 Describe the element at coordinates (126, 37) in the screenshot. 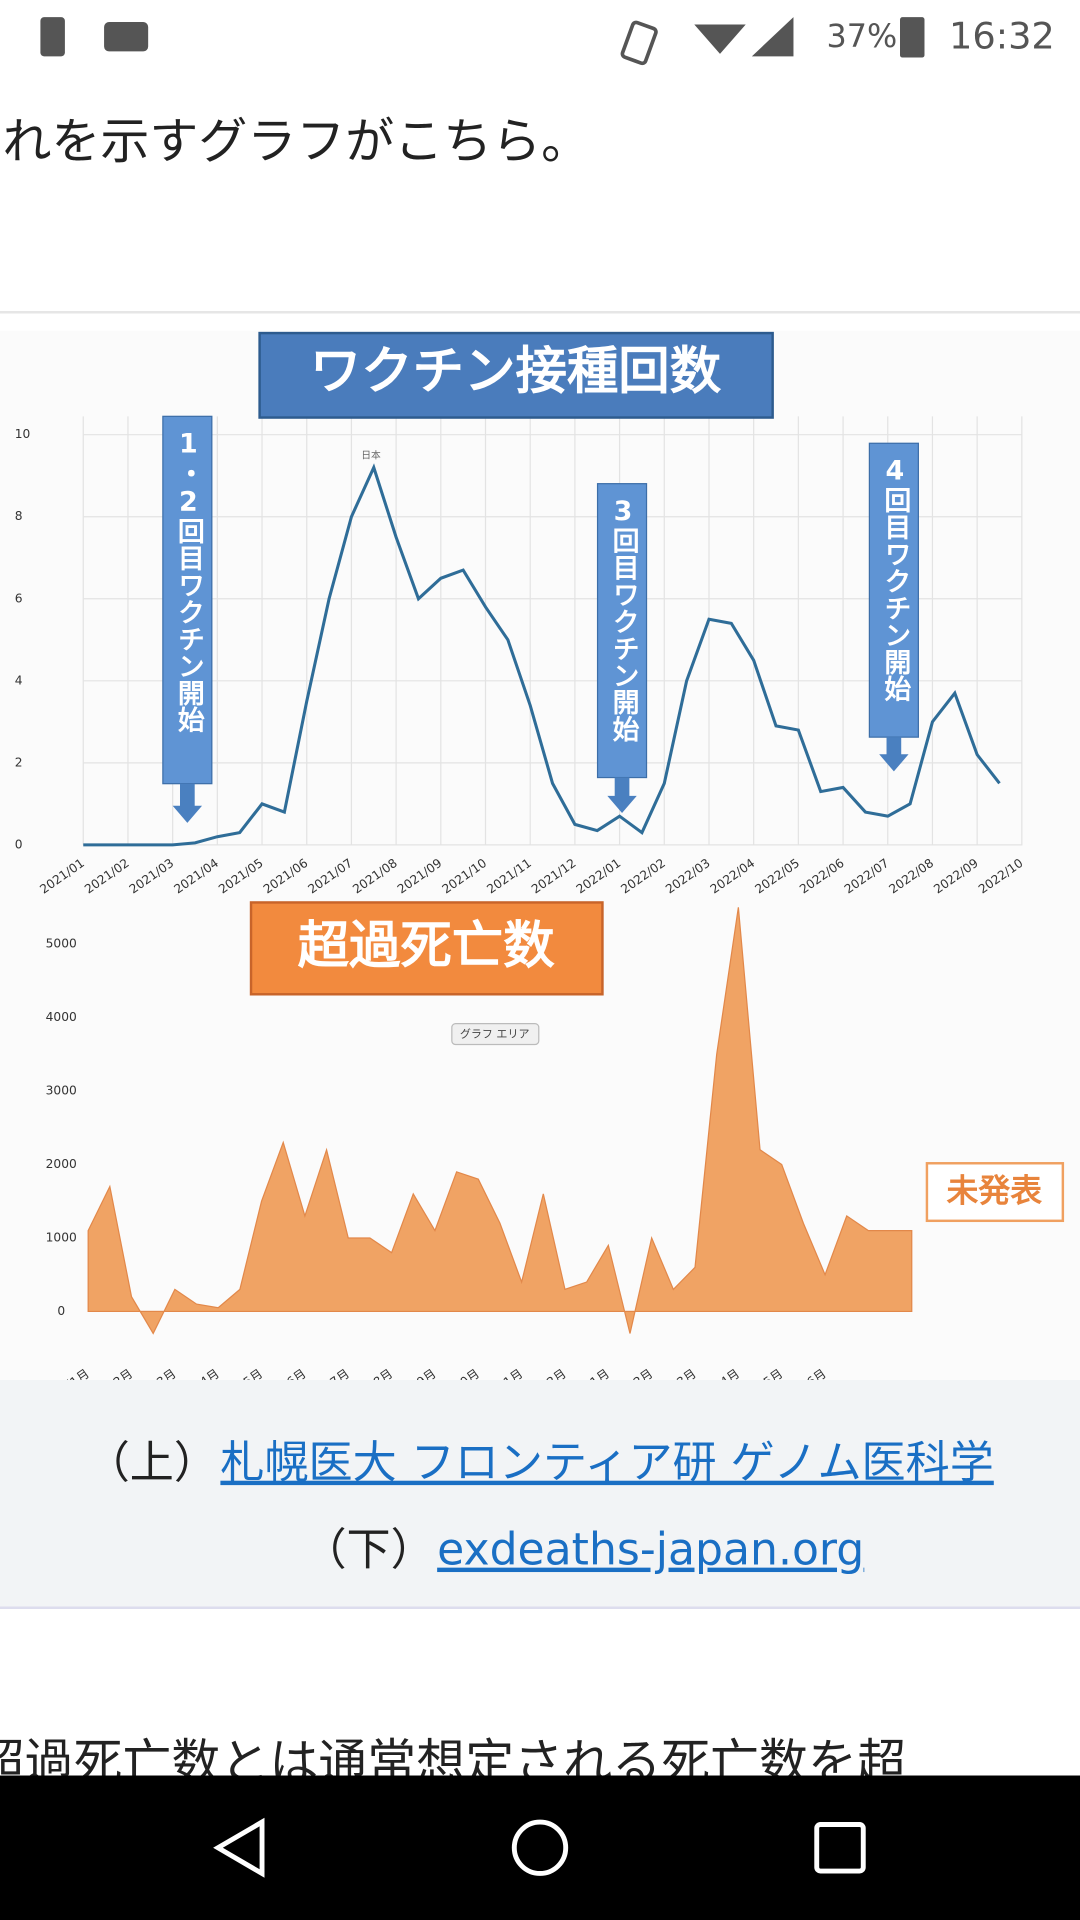

I see `voicemail-icon` at that location.